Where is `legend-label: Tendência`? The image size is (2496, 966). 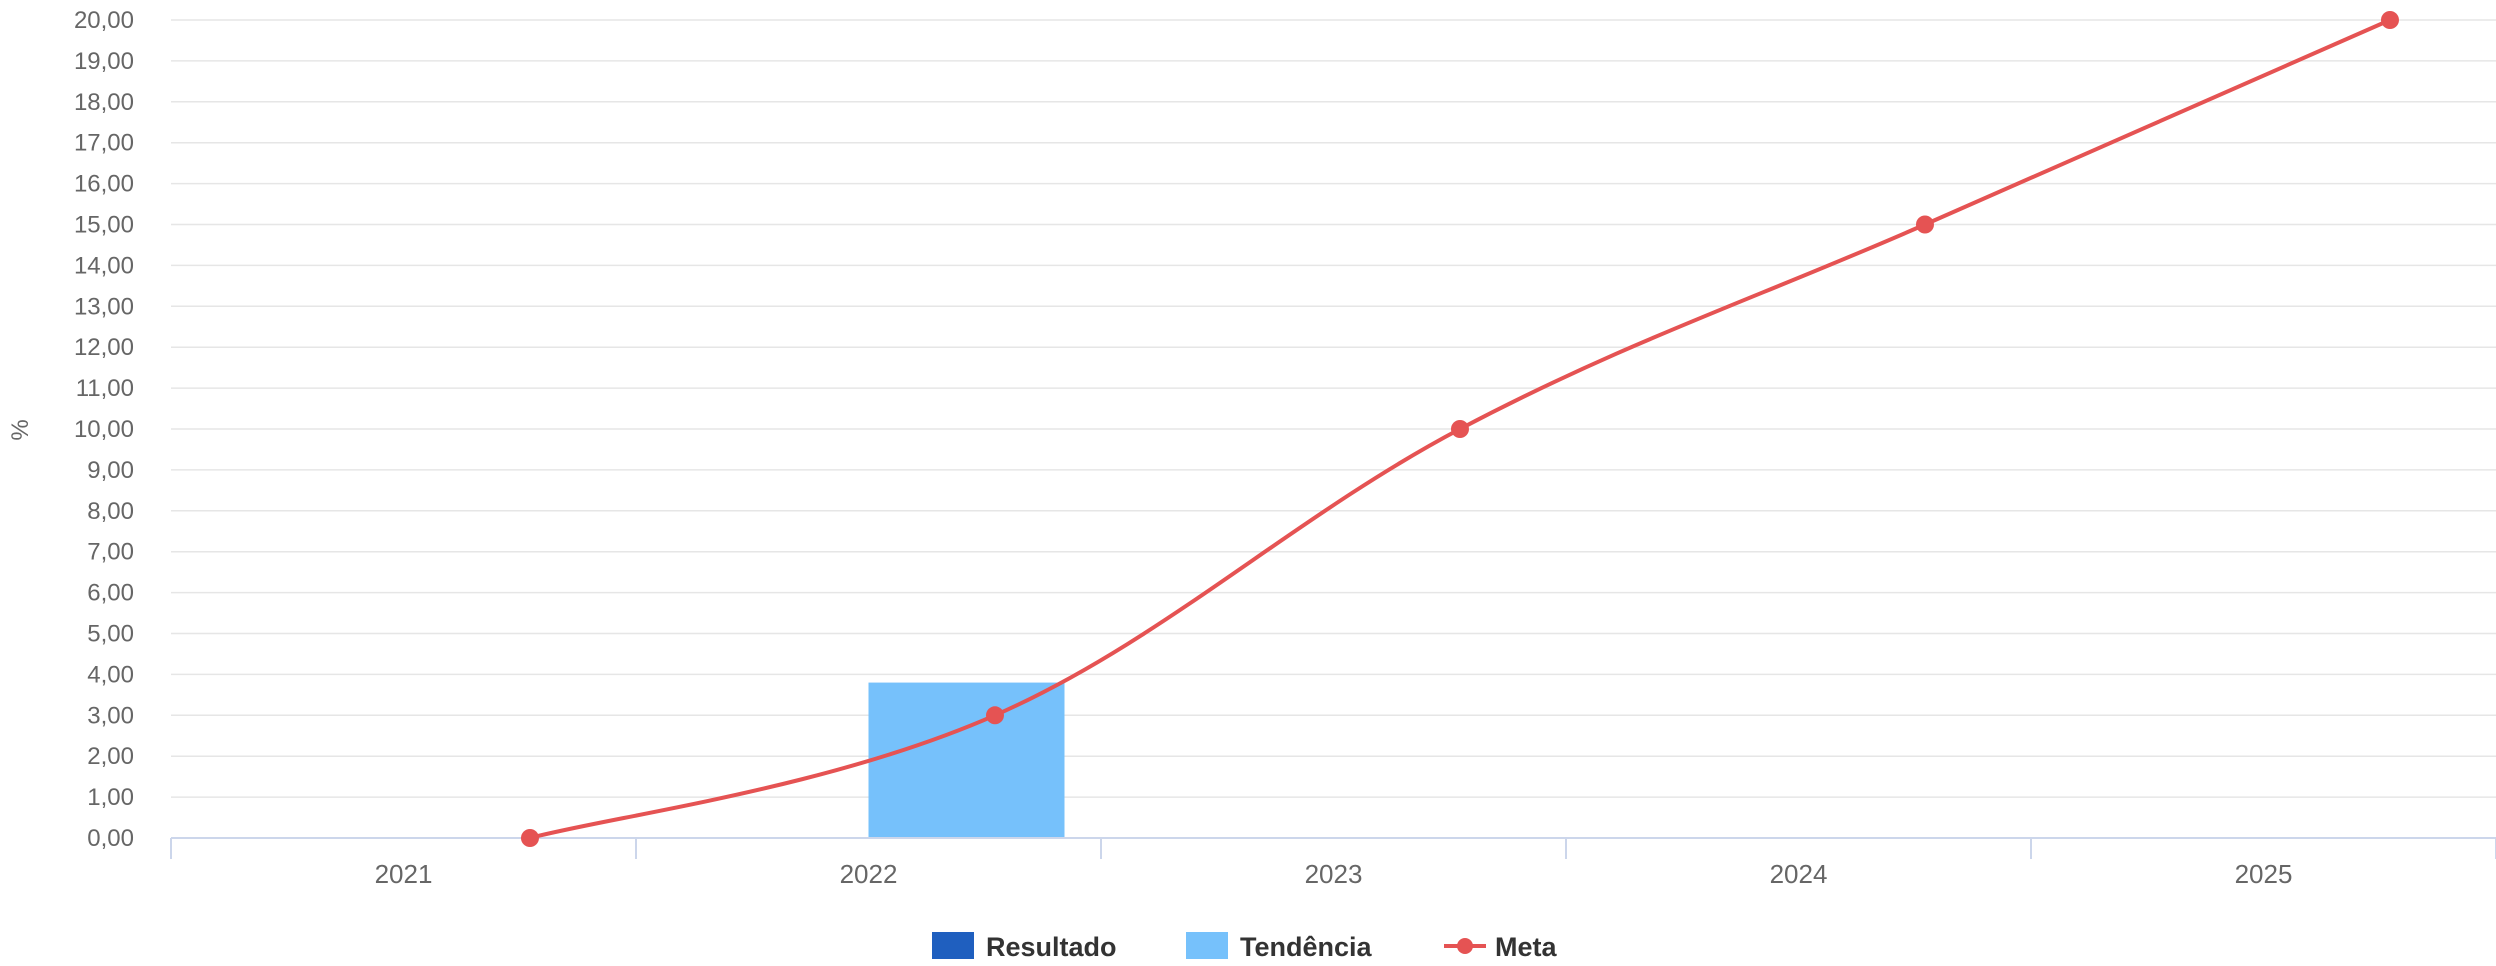 legend-label: Tendência is located at coordinates (1306, 947).